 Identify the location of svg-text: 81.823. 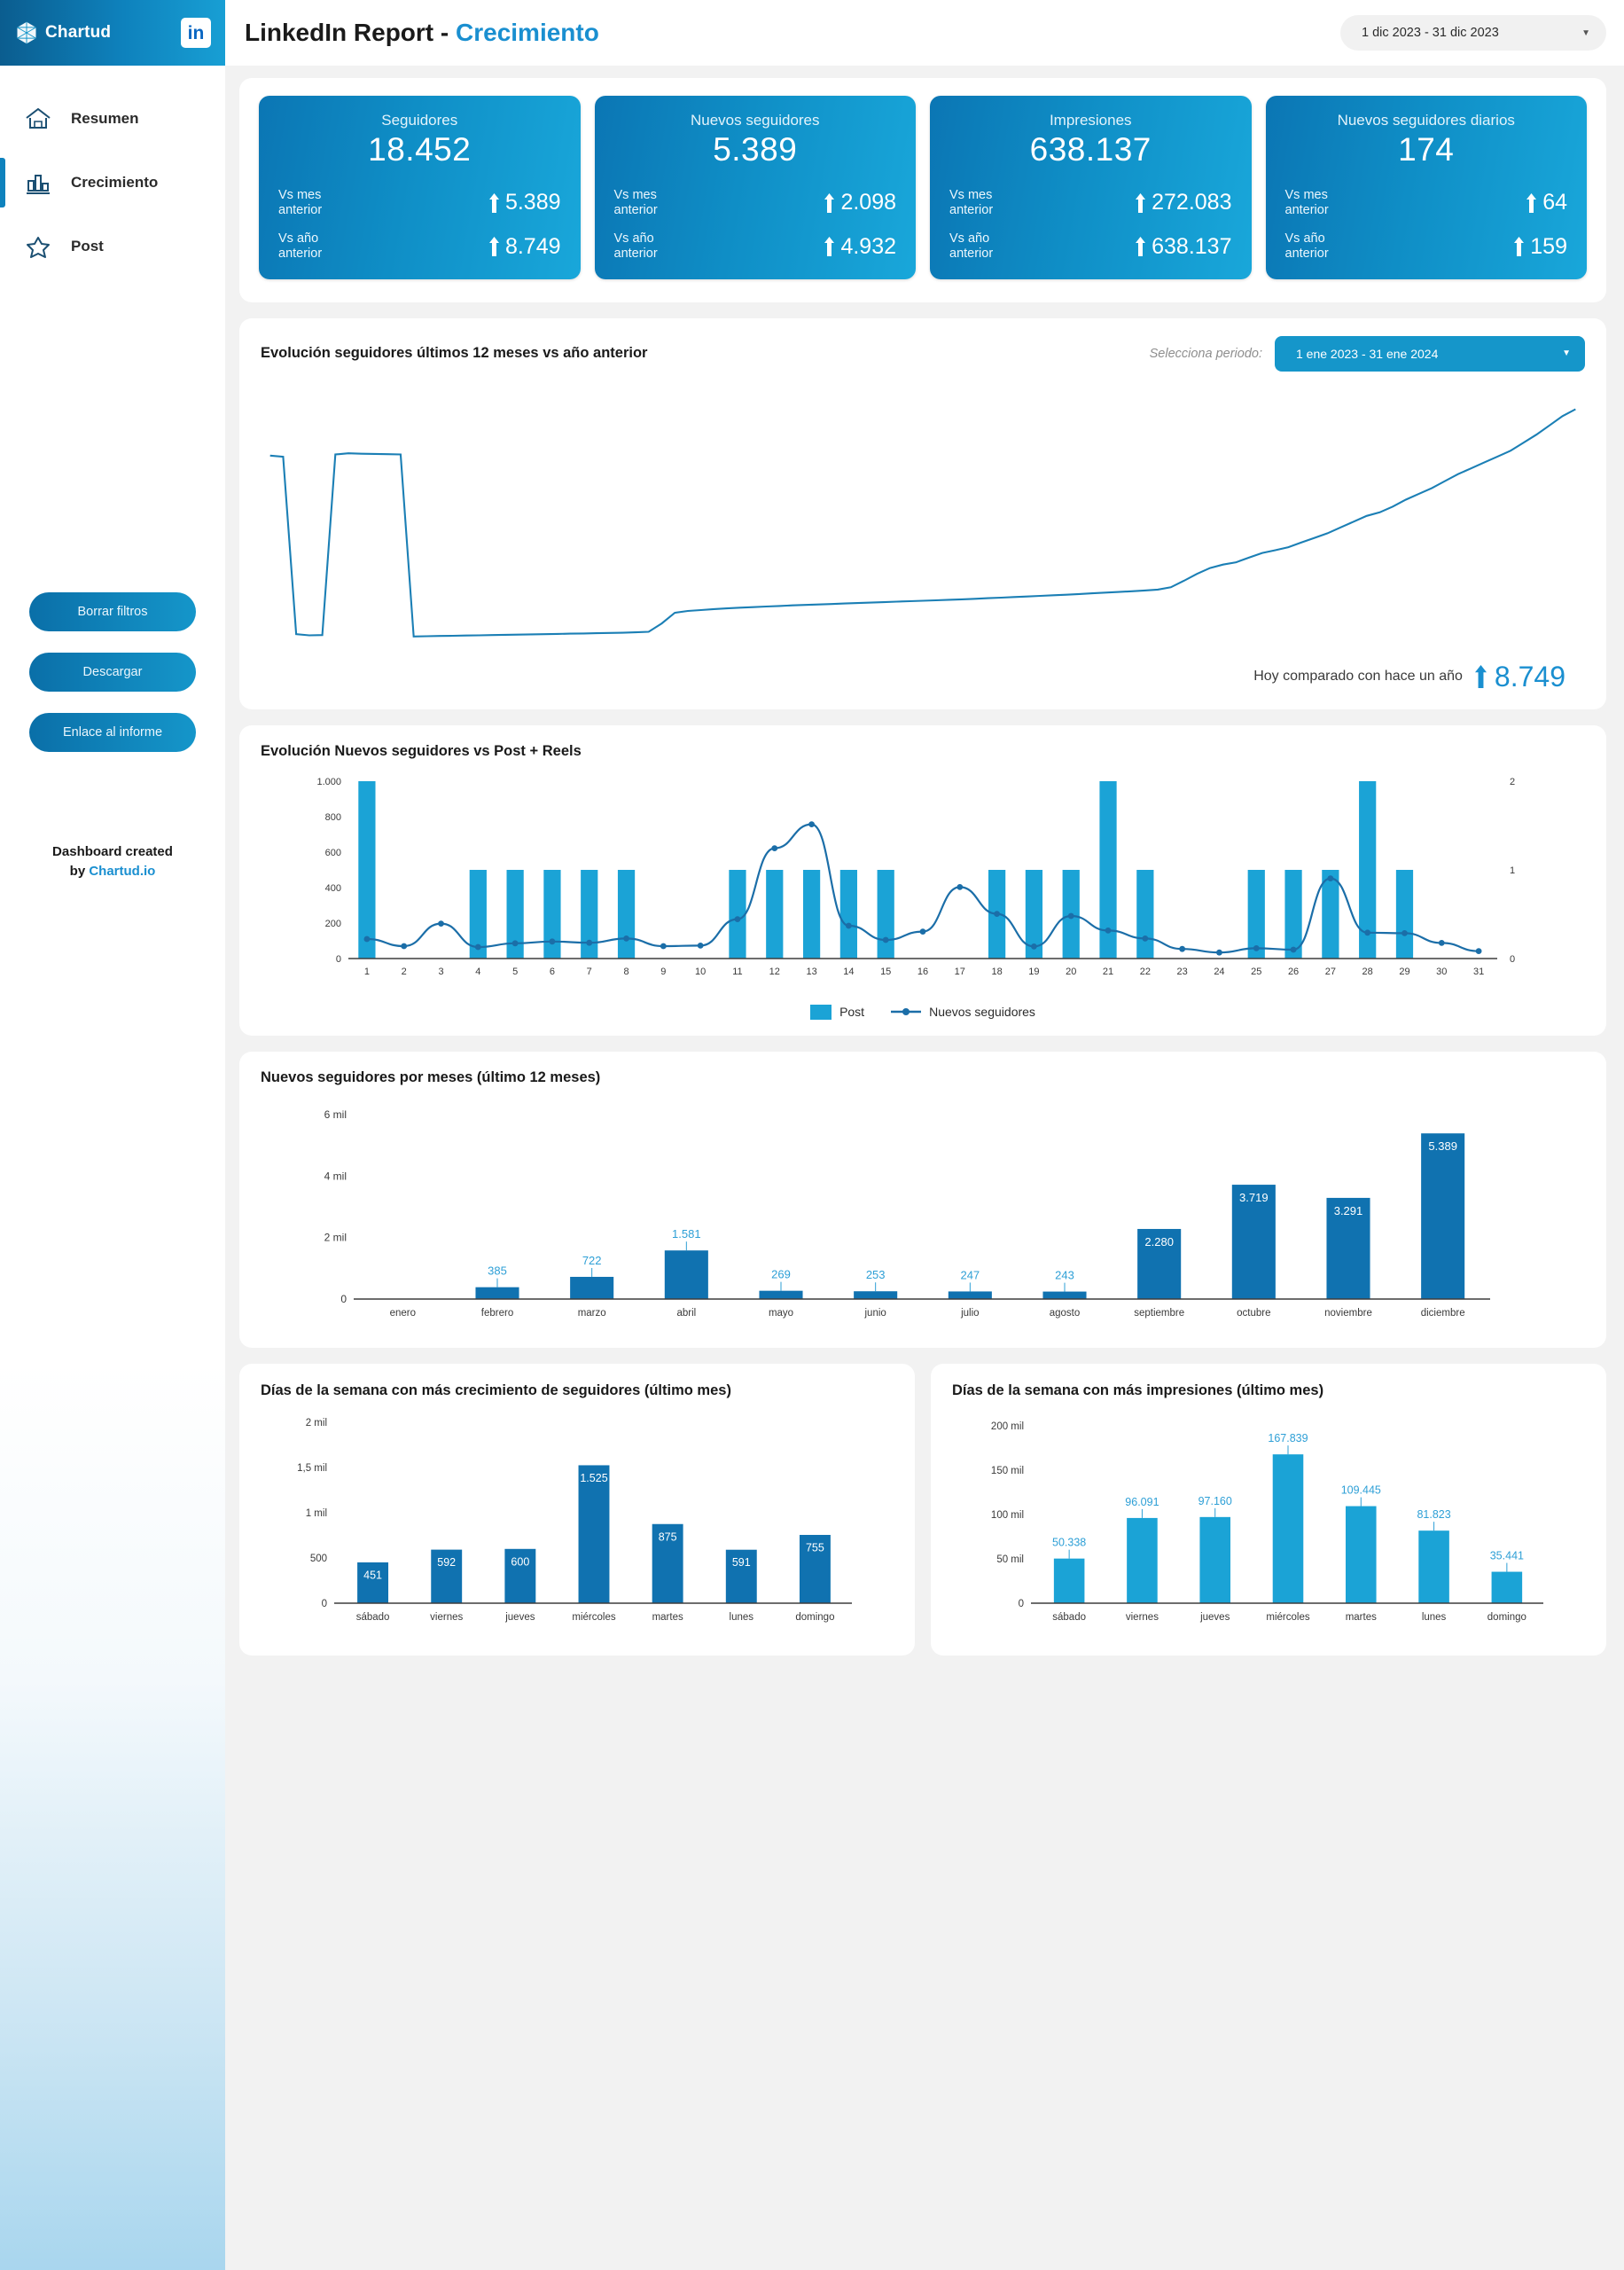
(1433, 1515).